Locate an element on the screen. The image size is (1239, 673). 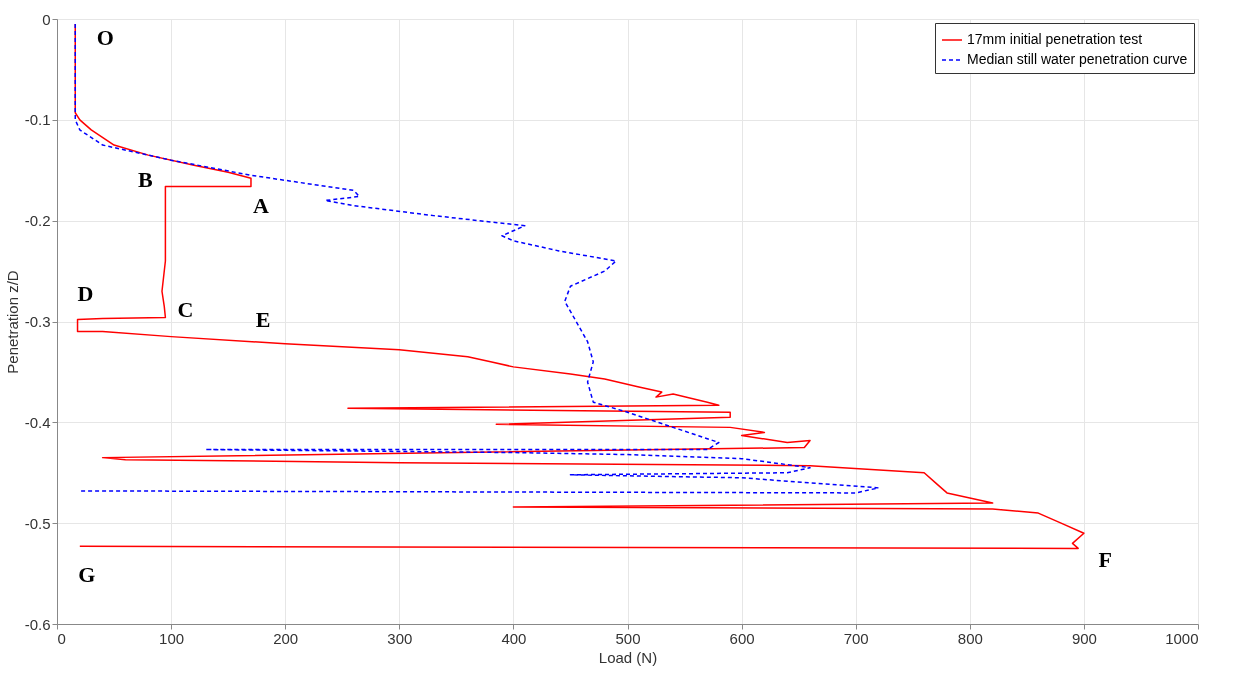
annotation: D is located at coordinates (85, 294).